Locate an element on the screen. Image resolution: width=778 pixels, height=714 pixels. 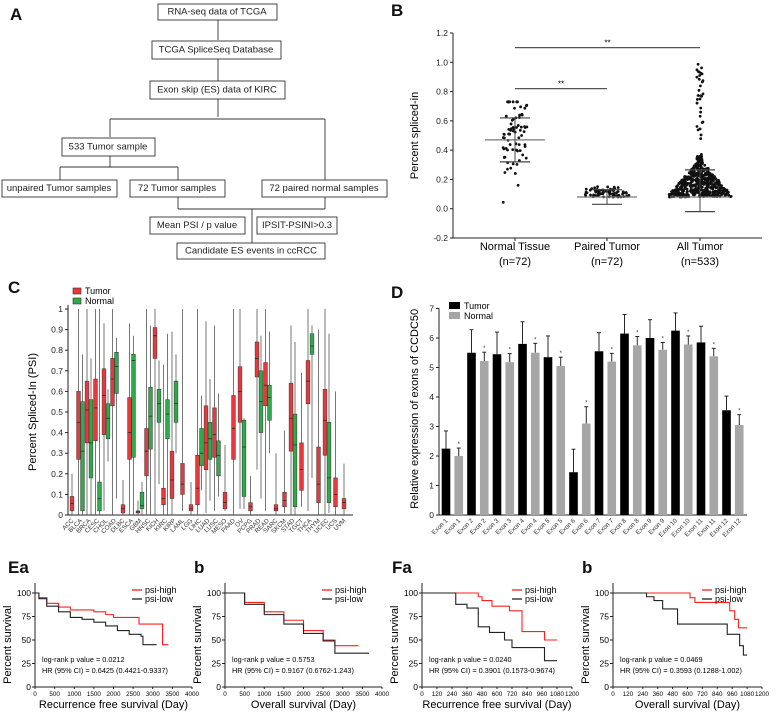
logrank-p-value: log-rank p value = 0.5753 is located at coordinates (273, 659).